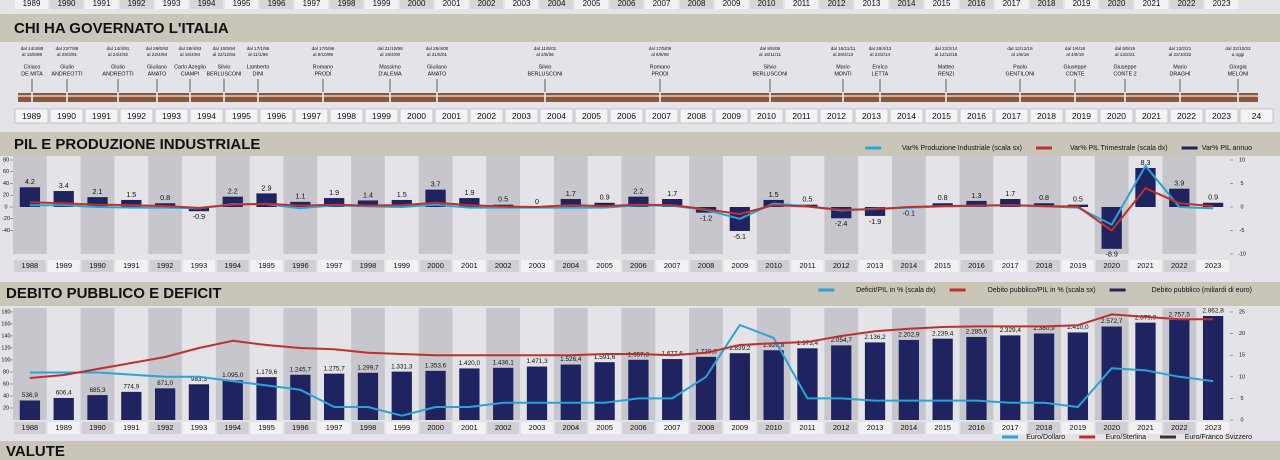 The image size is (1280, 460). What do you see at coordinates (1242, 160) in the screenshot?
I see `y2-tick-label: 10` at bounding box center [1242, 160].